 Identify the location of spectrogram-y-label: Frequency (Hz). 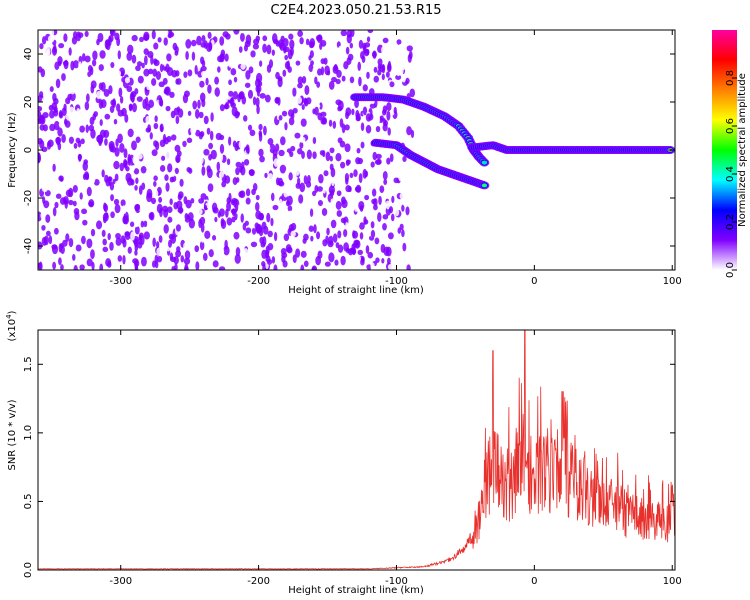
(12, 150).